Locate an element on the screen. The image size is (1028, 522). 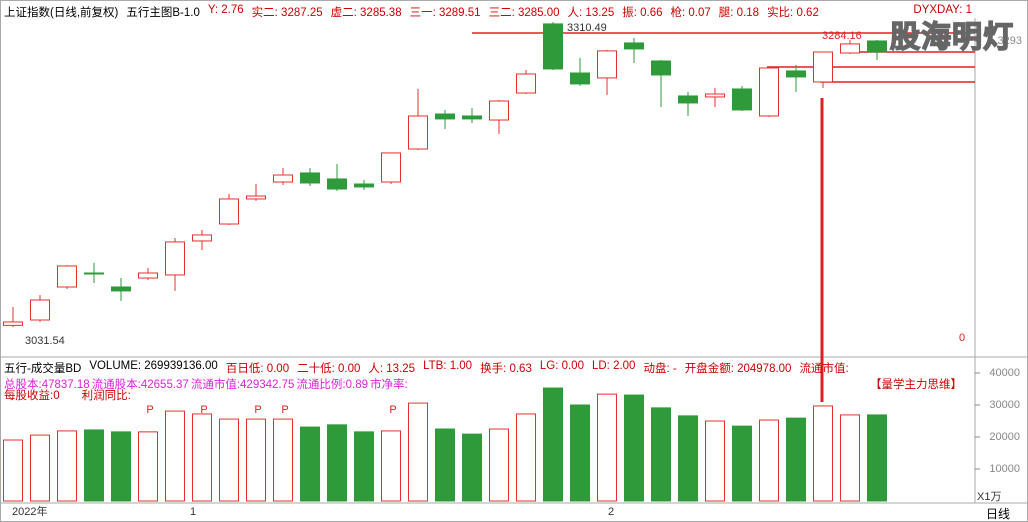
fundamentals-2: 每股收益:0 利润同比: is located at coordinates (67, 395).